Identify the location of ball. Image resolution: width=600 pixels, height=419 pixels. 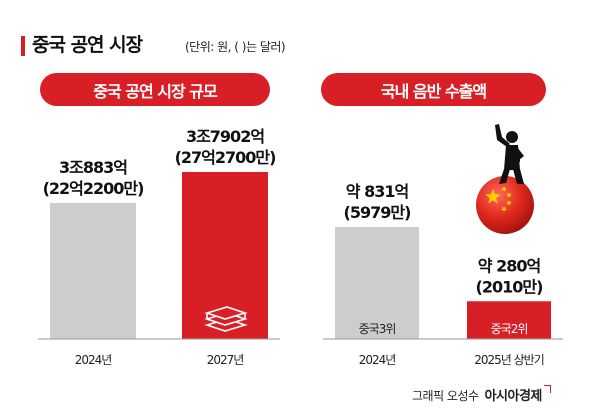
(505, 205).